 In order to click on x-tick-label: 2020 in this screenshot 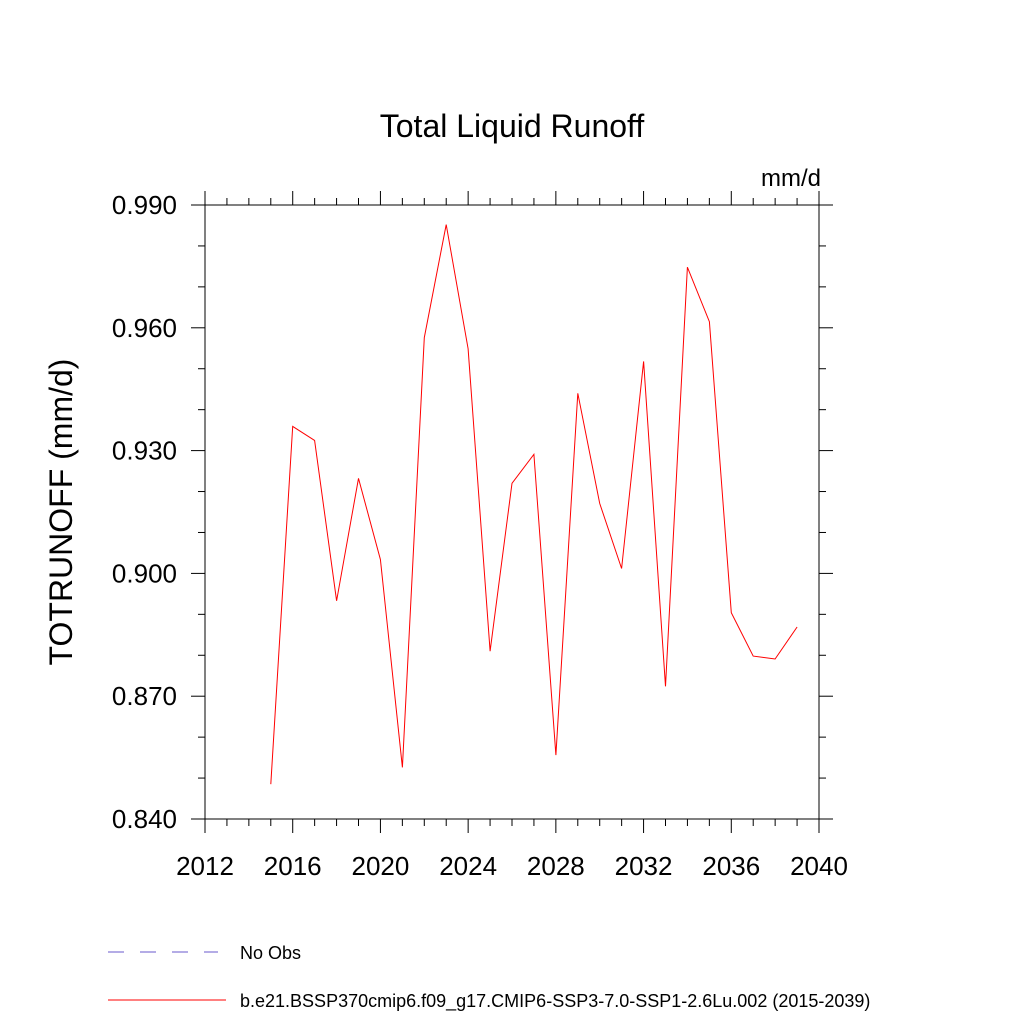, I will do `click(381, 866)`.